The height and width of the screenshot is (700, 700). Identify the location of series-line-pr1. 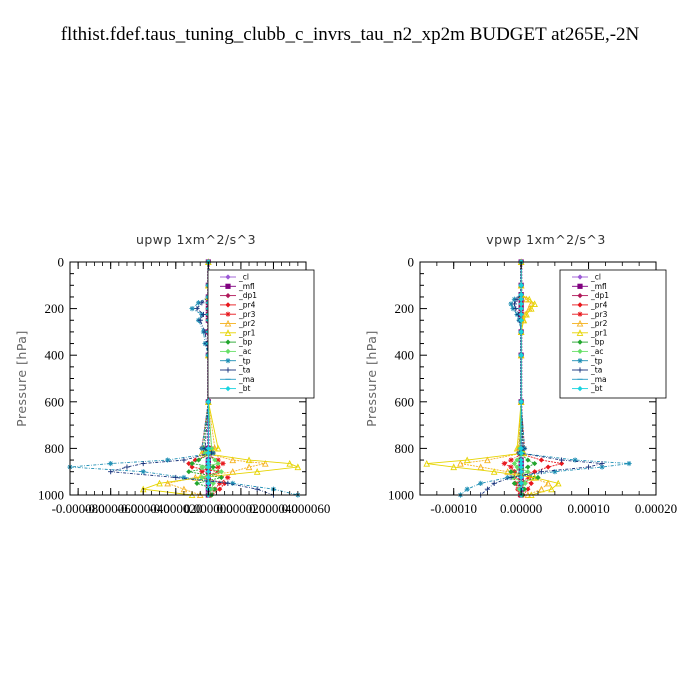
(493, 379).